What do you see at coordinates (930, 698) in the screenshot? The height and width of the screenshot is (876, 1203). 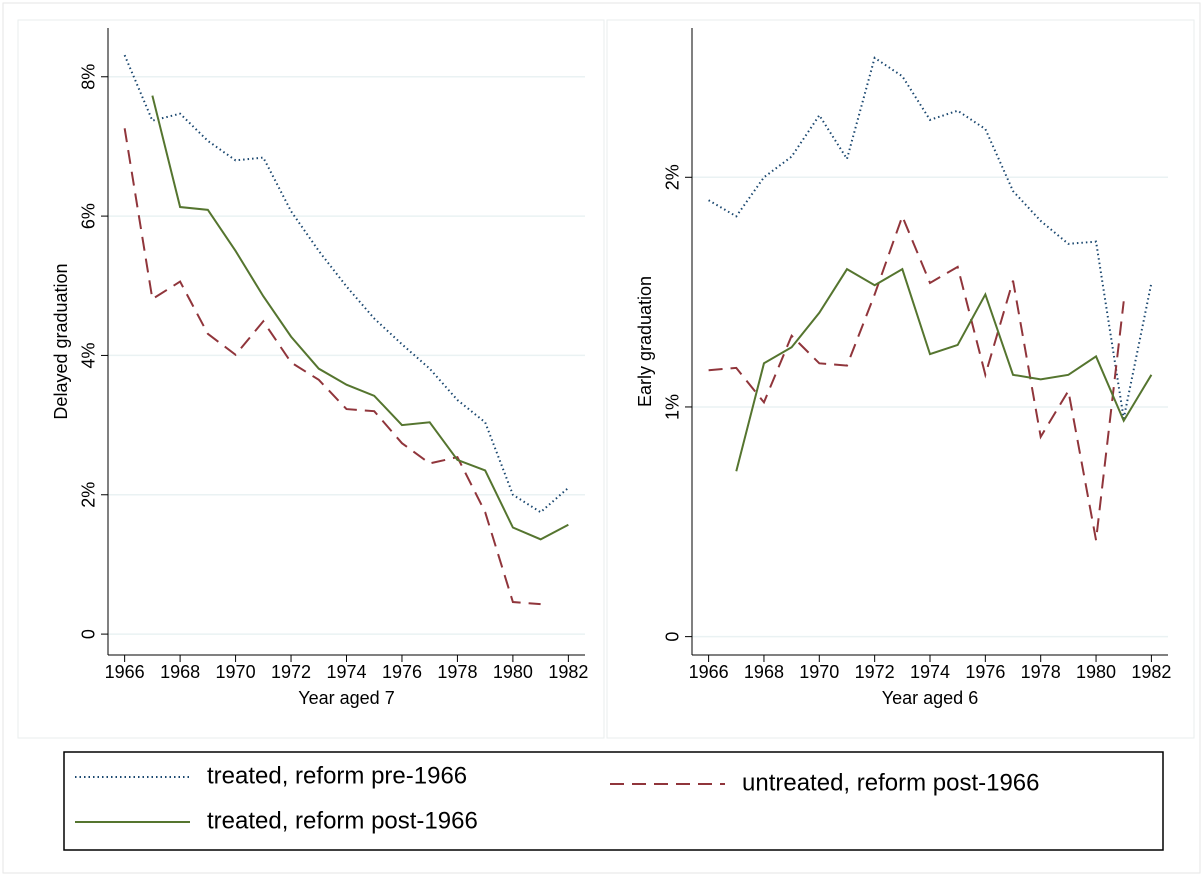 I see `x-axis-title: Year aged 6` at bounding box center [930, 698].